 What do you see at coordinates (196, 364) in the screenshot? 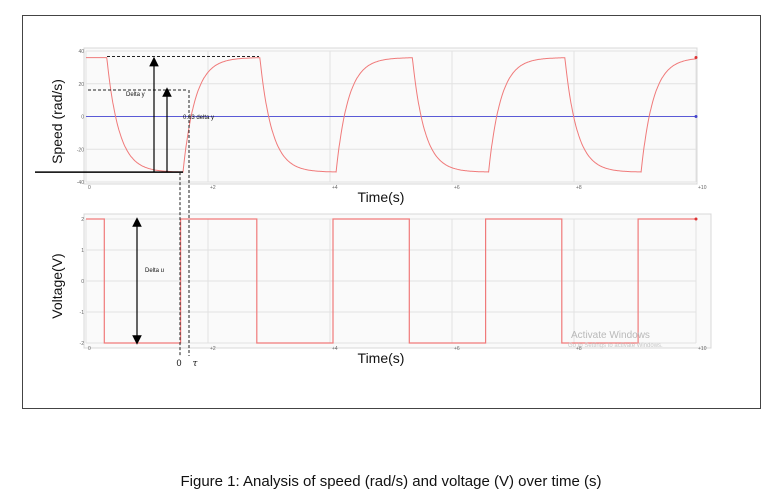
I see `tau-label: τ` at bounding box center [196, 364].